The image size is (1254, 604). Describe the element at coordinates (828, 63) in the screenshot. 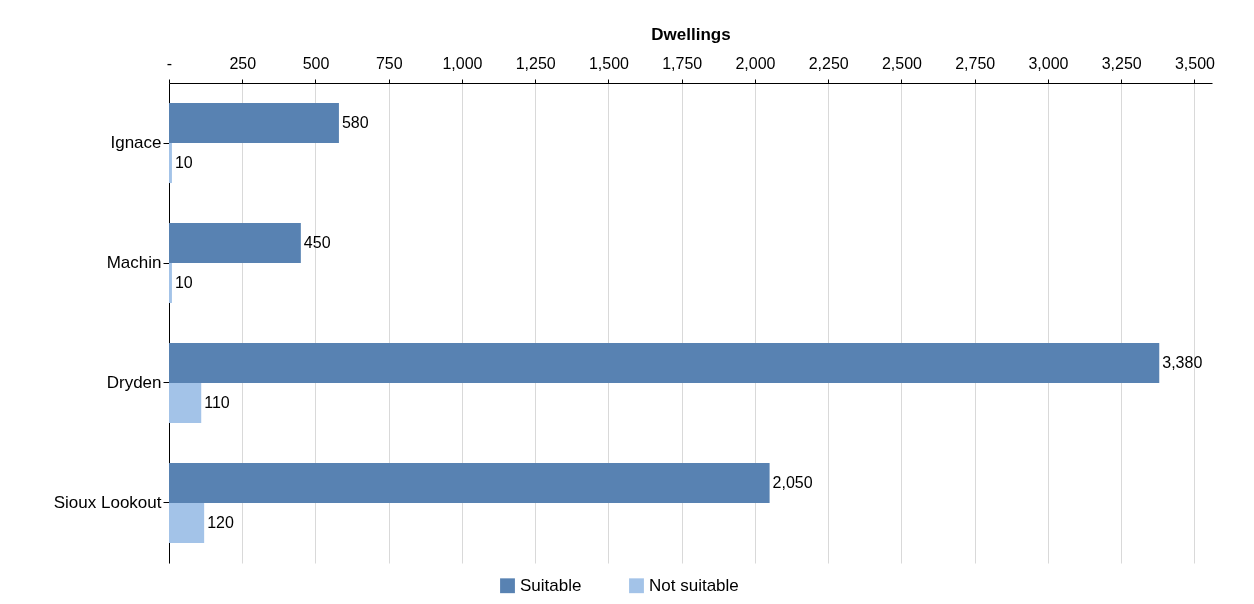

I see `x-tick-label: 2,250` at that location.